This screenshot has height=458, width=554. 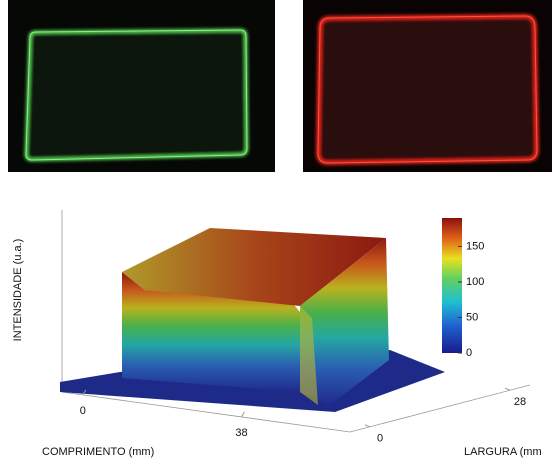 I want to click on x-axis-label: COMPRIMENTO (mm), so click(x=98, y=452).